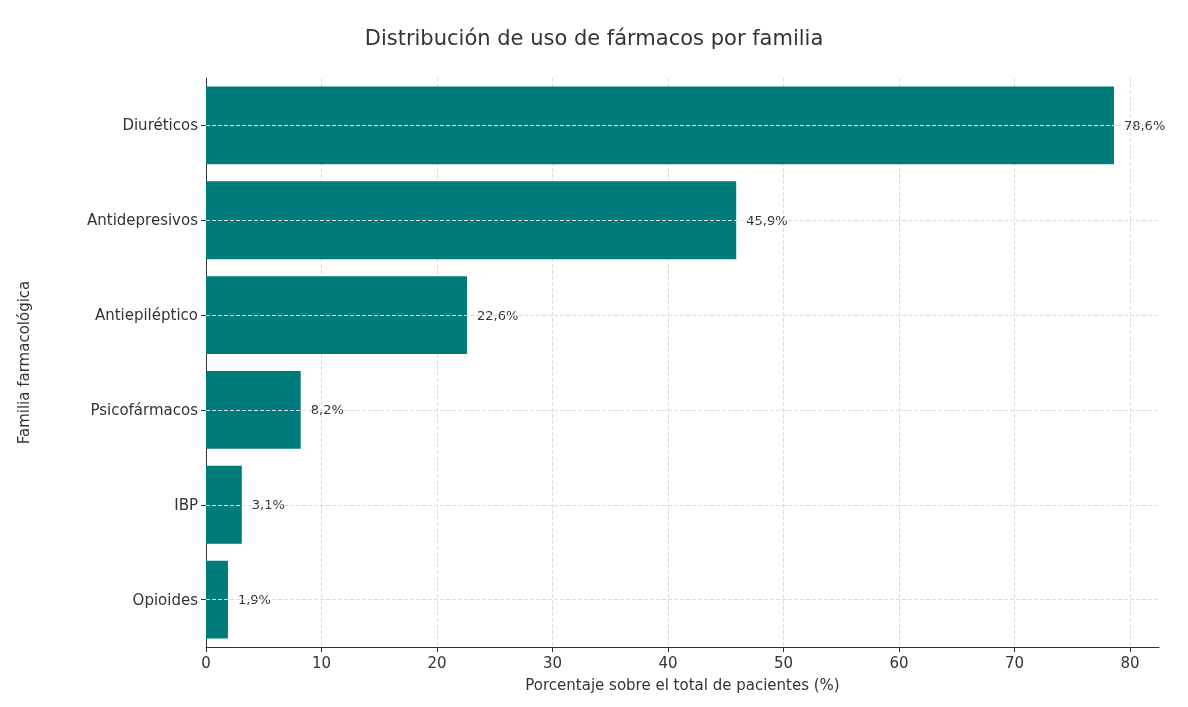  I want to click on x-tick-label: 40, so click(668, 662).